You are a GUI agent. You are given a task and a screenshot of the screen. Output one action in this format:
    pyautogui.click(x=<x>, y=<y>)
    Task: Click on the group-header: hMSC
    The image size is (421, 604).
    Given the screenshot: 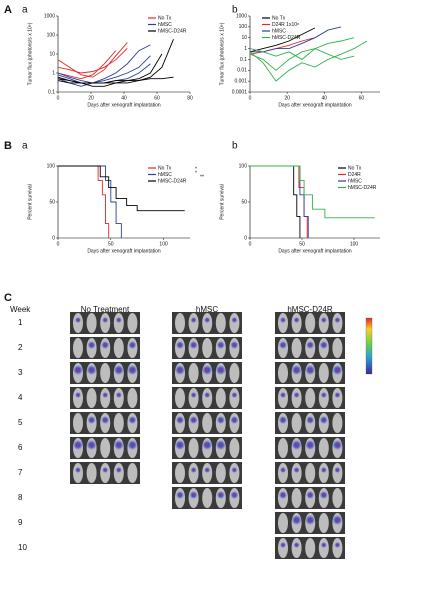 What is the action you would take?
    pyautogui.click(x=207, y=309)
    